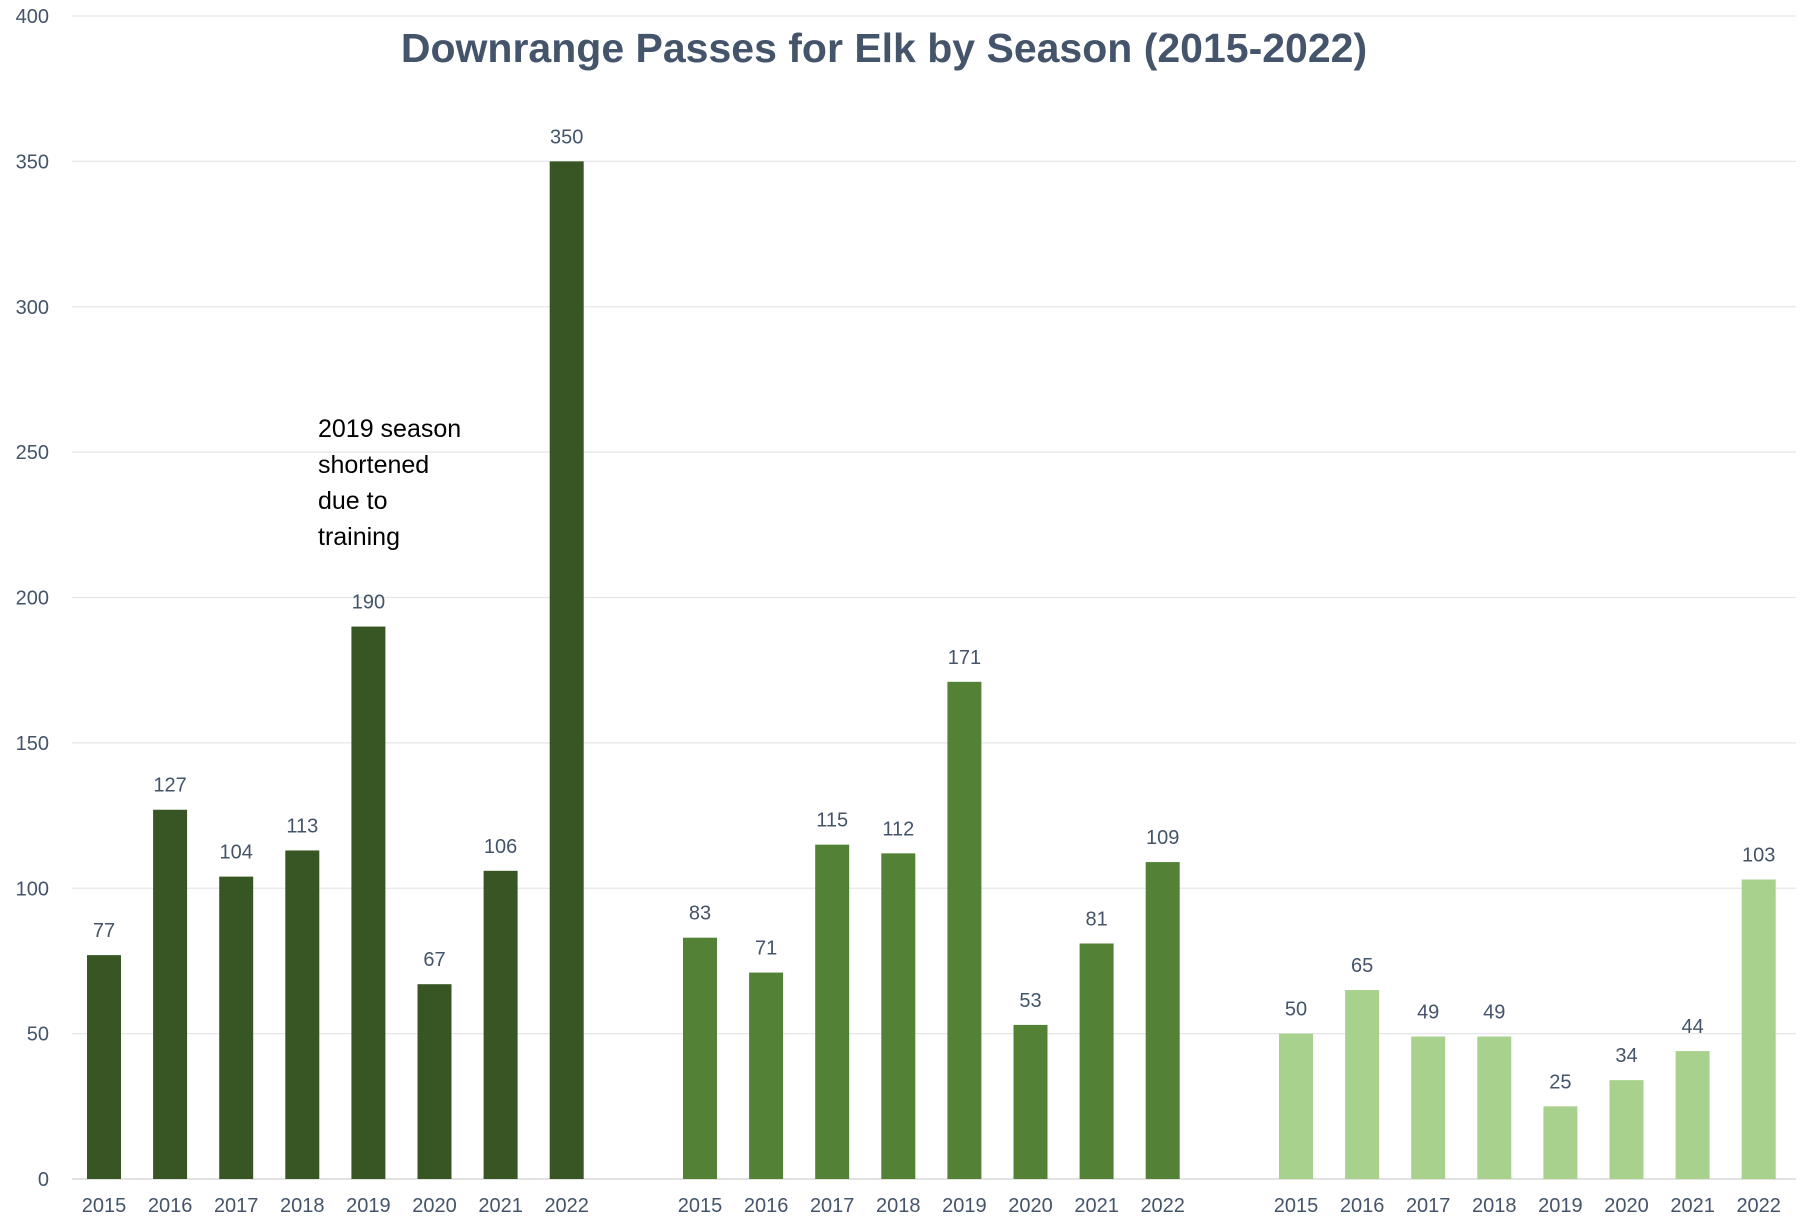 The height and width of the screenshot is (1219, 1801). What do you see at coordinates (32, 744) in the screenshot?
I see `y-tick-label: 150` at bounding box center [32, 744].